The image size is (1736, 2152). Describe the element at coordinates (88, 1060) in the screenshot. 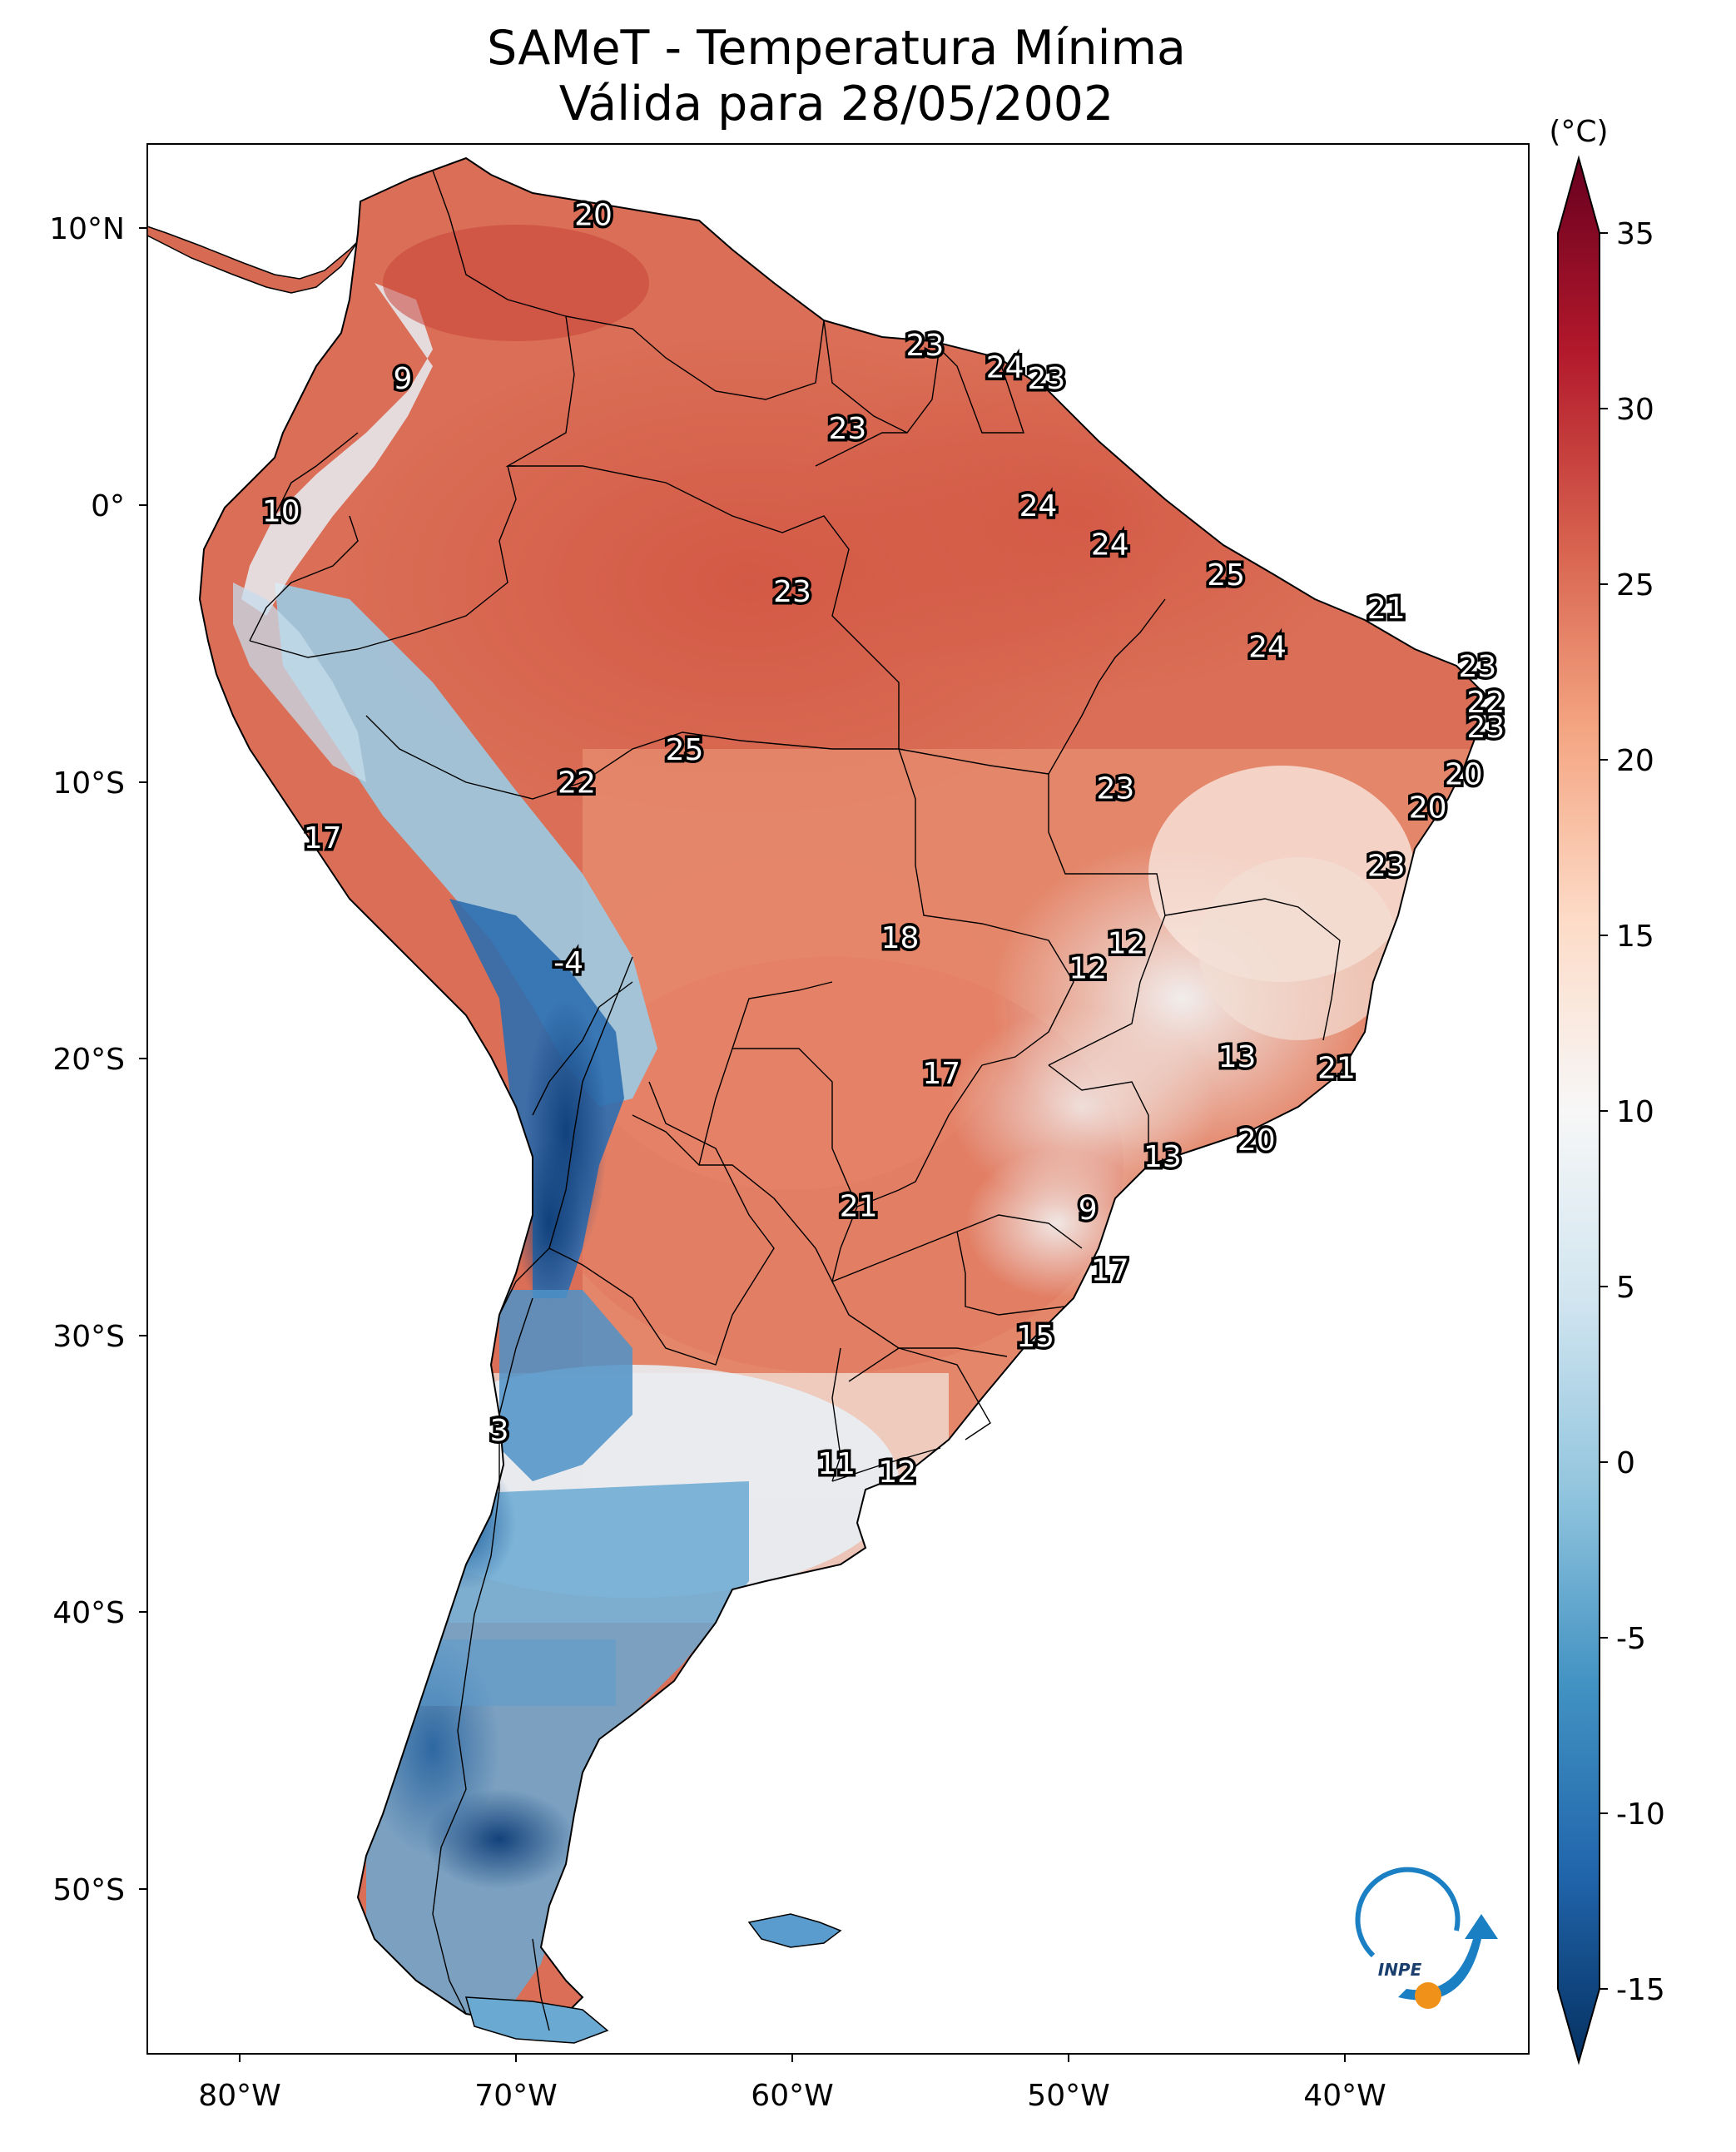

I see `lat-label-20s: 20°S` at that location.